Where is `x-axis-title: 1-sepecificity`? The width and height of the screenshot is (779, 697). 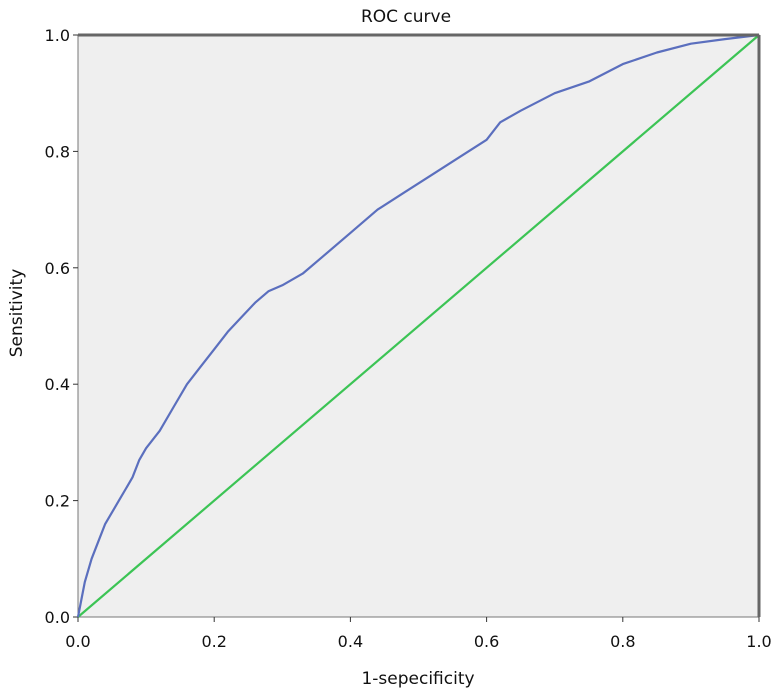 x-axis-title: 1-sepecificity is located at coordinates (417, 679).